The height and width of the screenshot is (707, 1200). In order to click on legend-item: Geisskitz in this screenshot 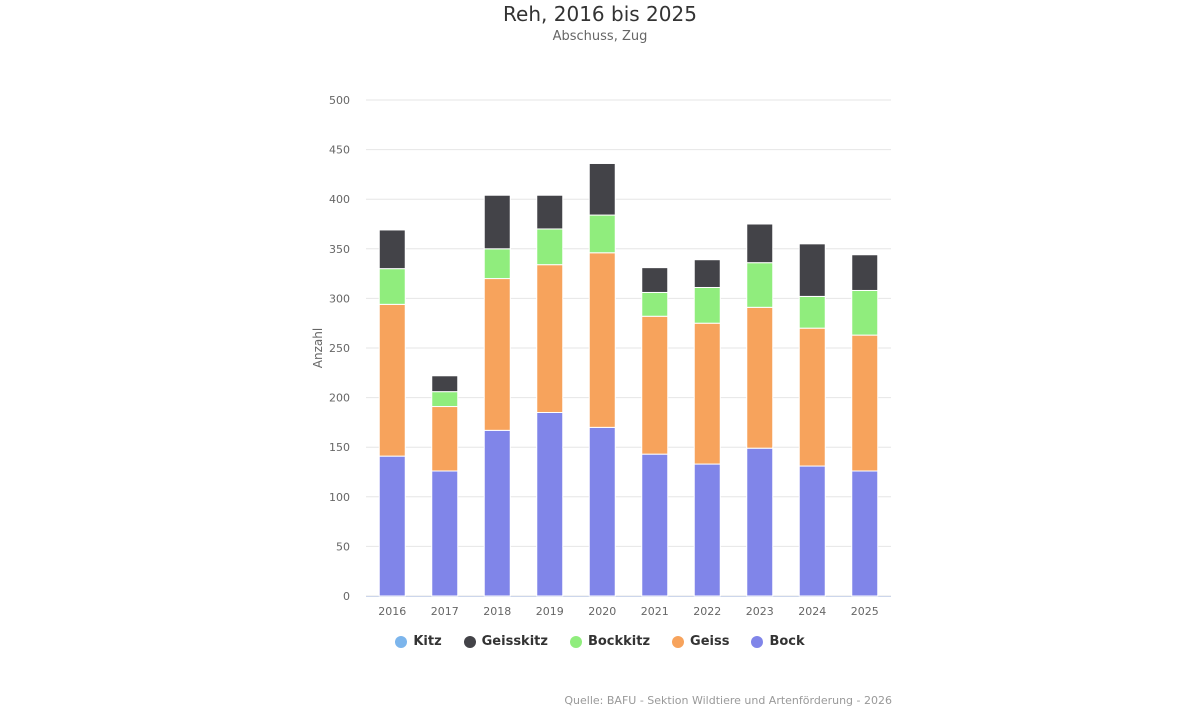, I will do `click(505, 641)`.